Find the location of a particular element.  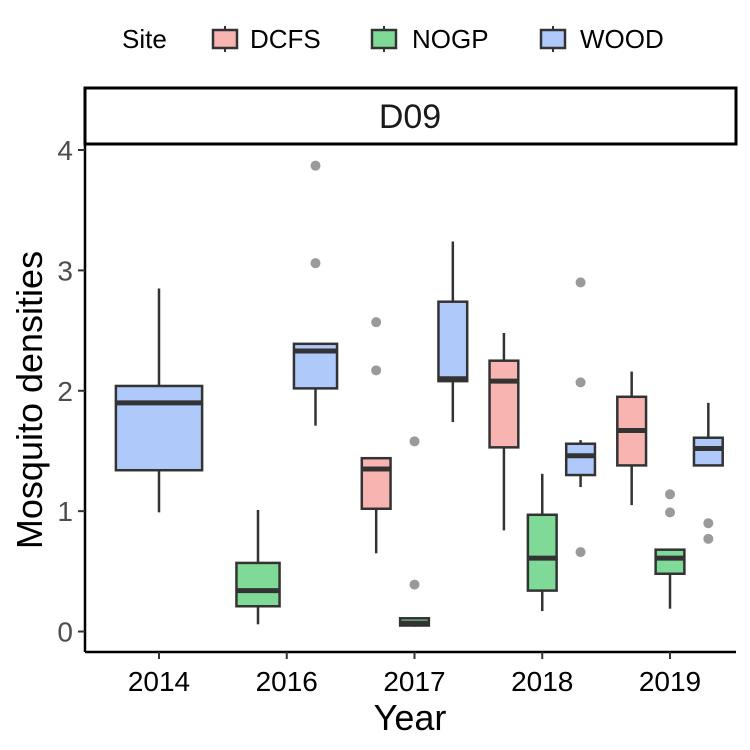

x-axis-title: Year is located at coordinates (410, 717).